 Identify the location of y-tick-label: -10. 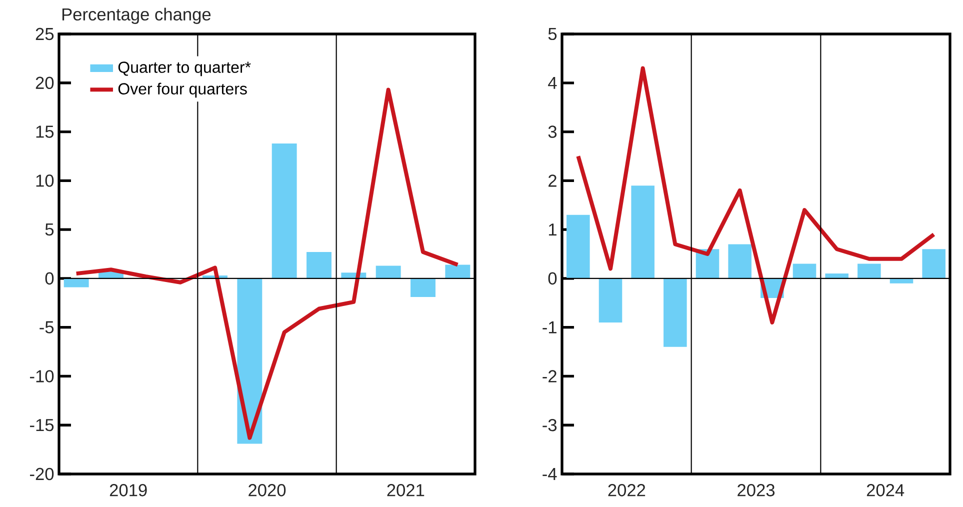
(42, 376).